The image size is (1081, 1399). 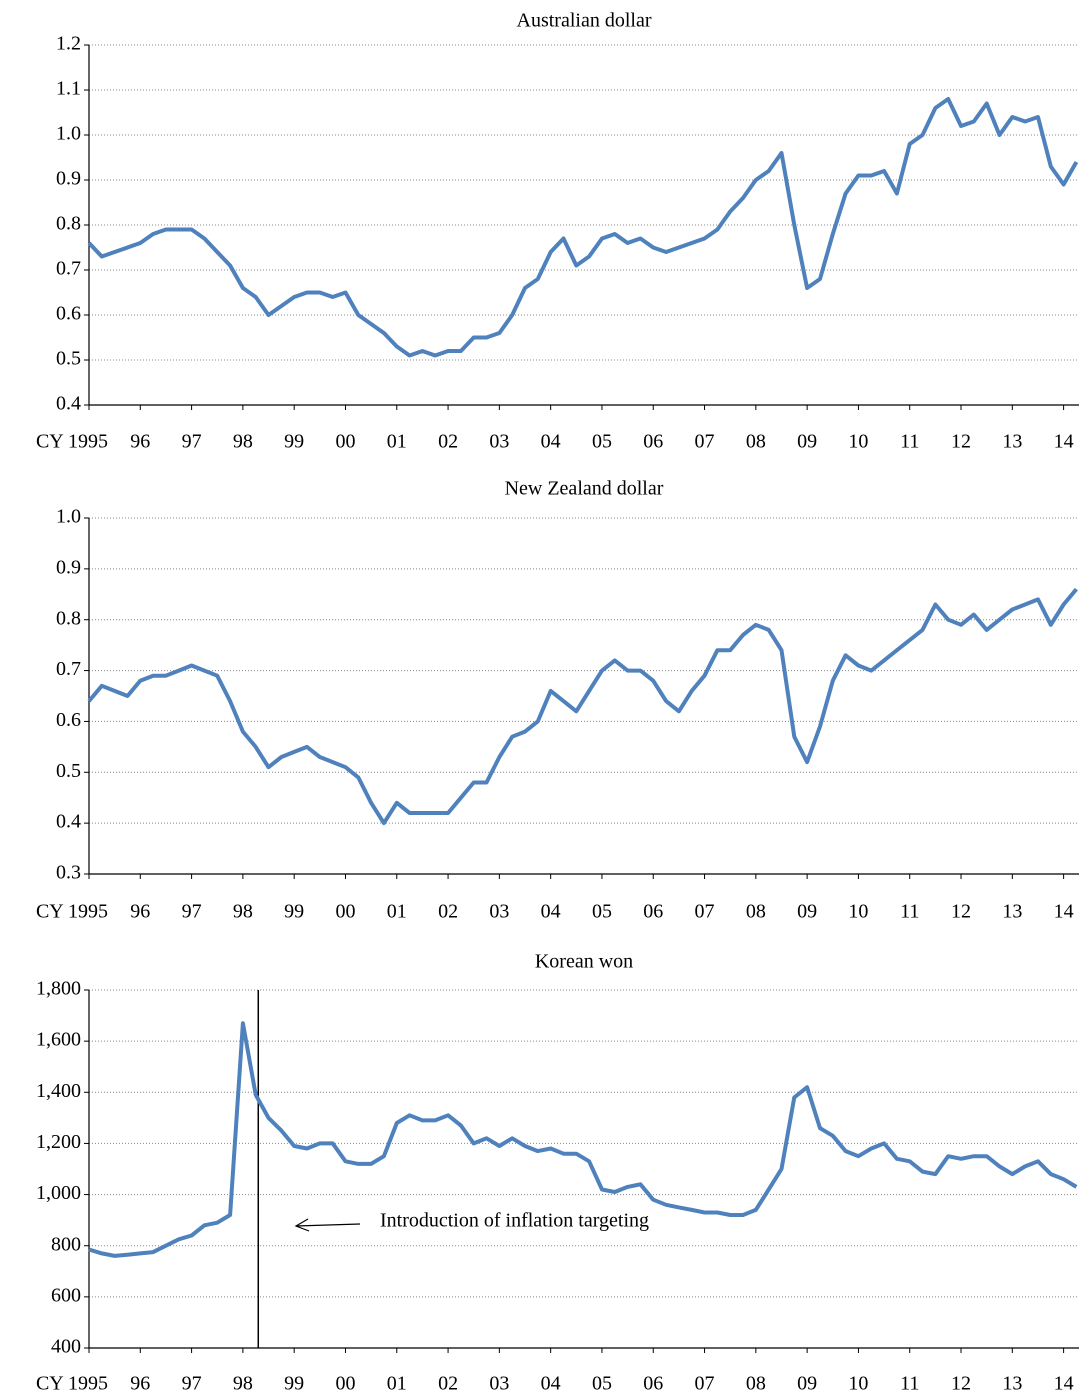 What do you see at coordinates (68, 44) in the screenshot?
I see `y-tick-label: 1.2` at bounding box center [68, 44].